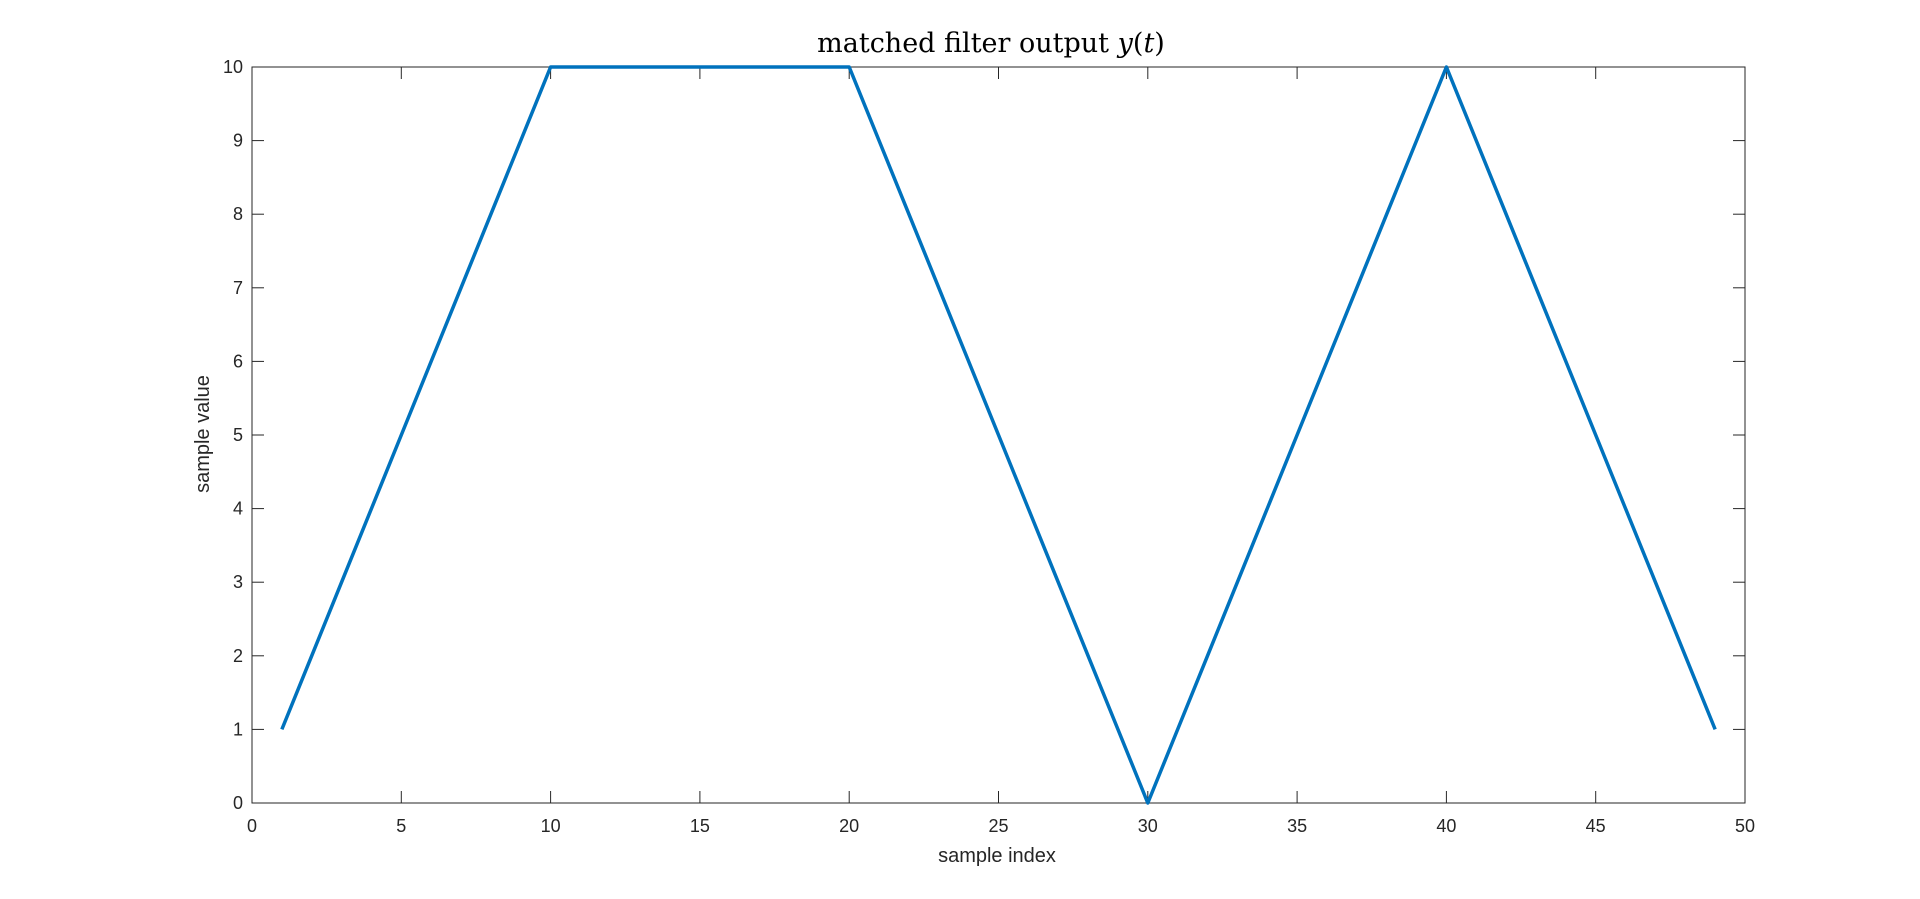  What do you see at coordinates (238, 214) in the screenshot?
I see `y-tick-label: 8` at bounding box center [238, 214].